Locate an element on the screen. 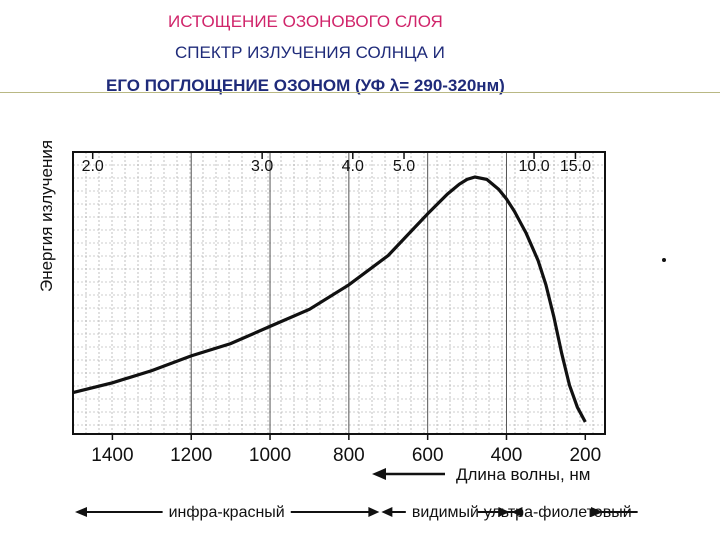 This screenshot has width=720, height=540. bottom-tick-label: 1000 is located at coordinates (270, 455).